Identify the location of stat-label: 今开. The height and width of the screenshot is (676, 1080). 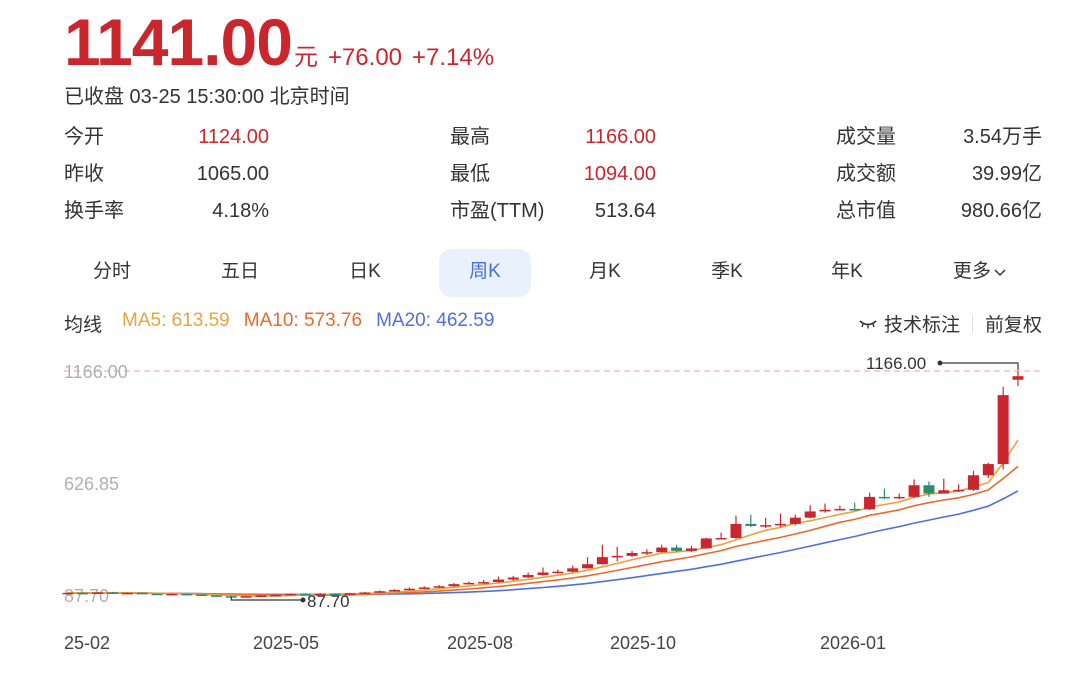
(84, 137).